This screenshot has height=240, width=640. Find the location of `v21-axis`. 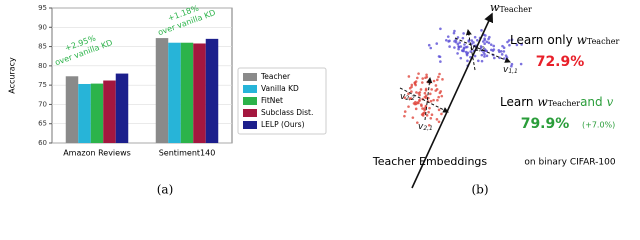

v21-axis is located at coordinates (428, 99).